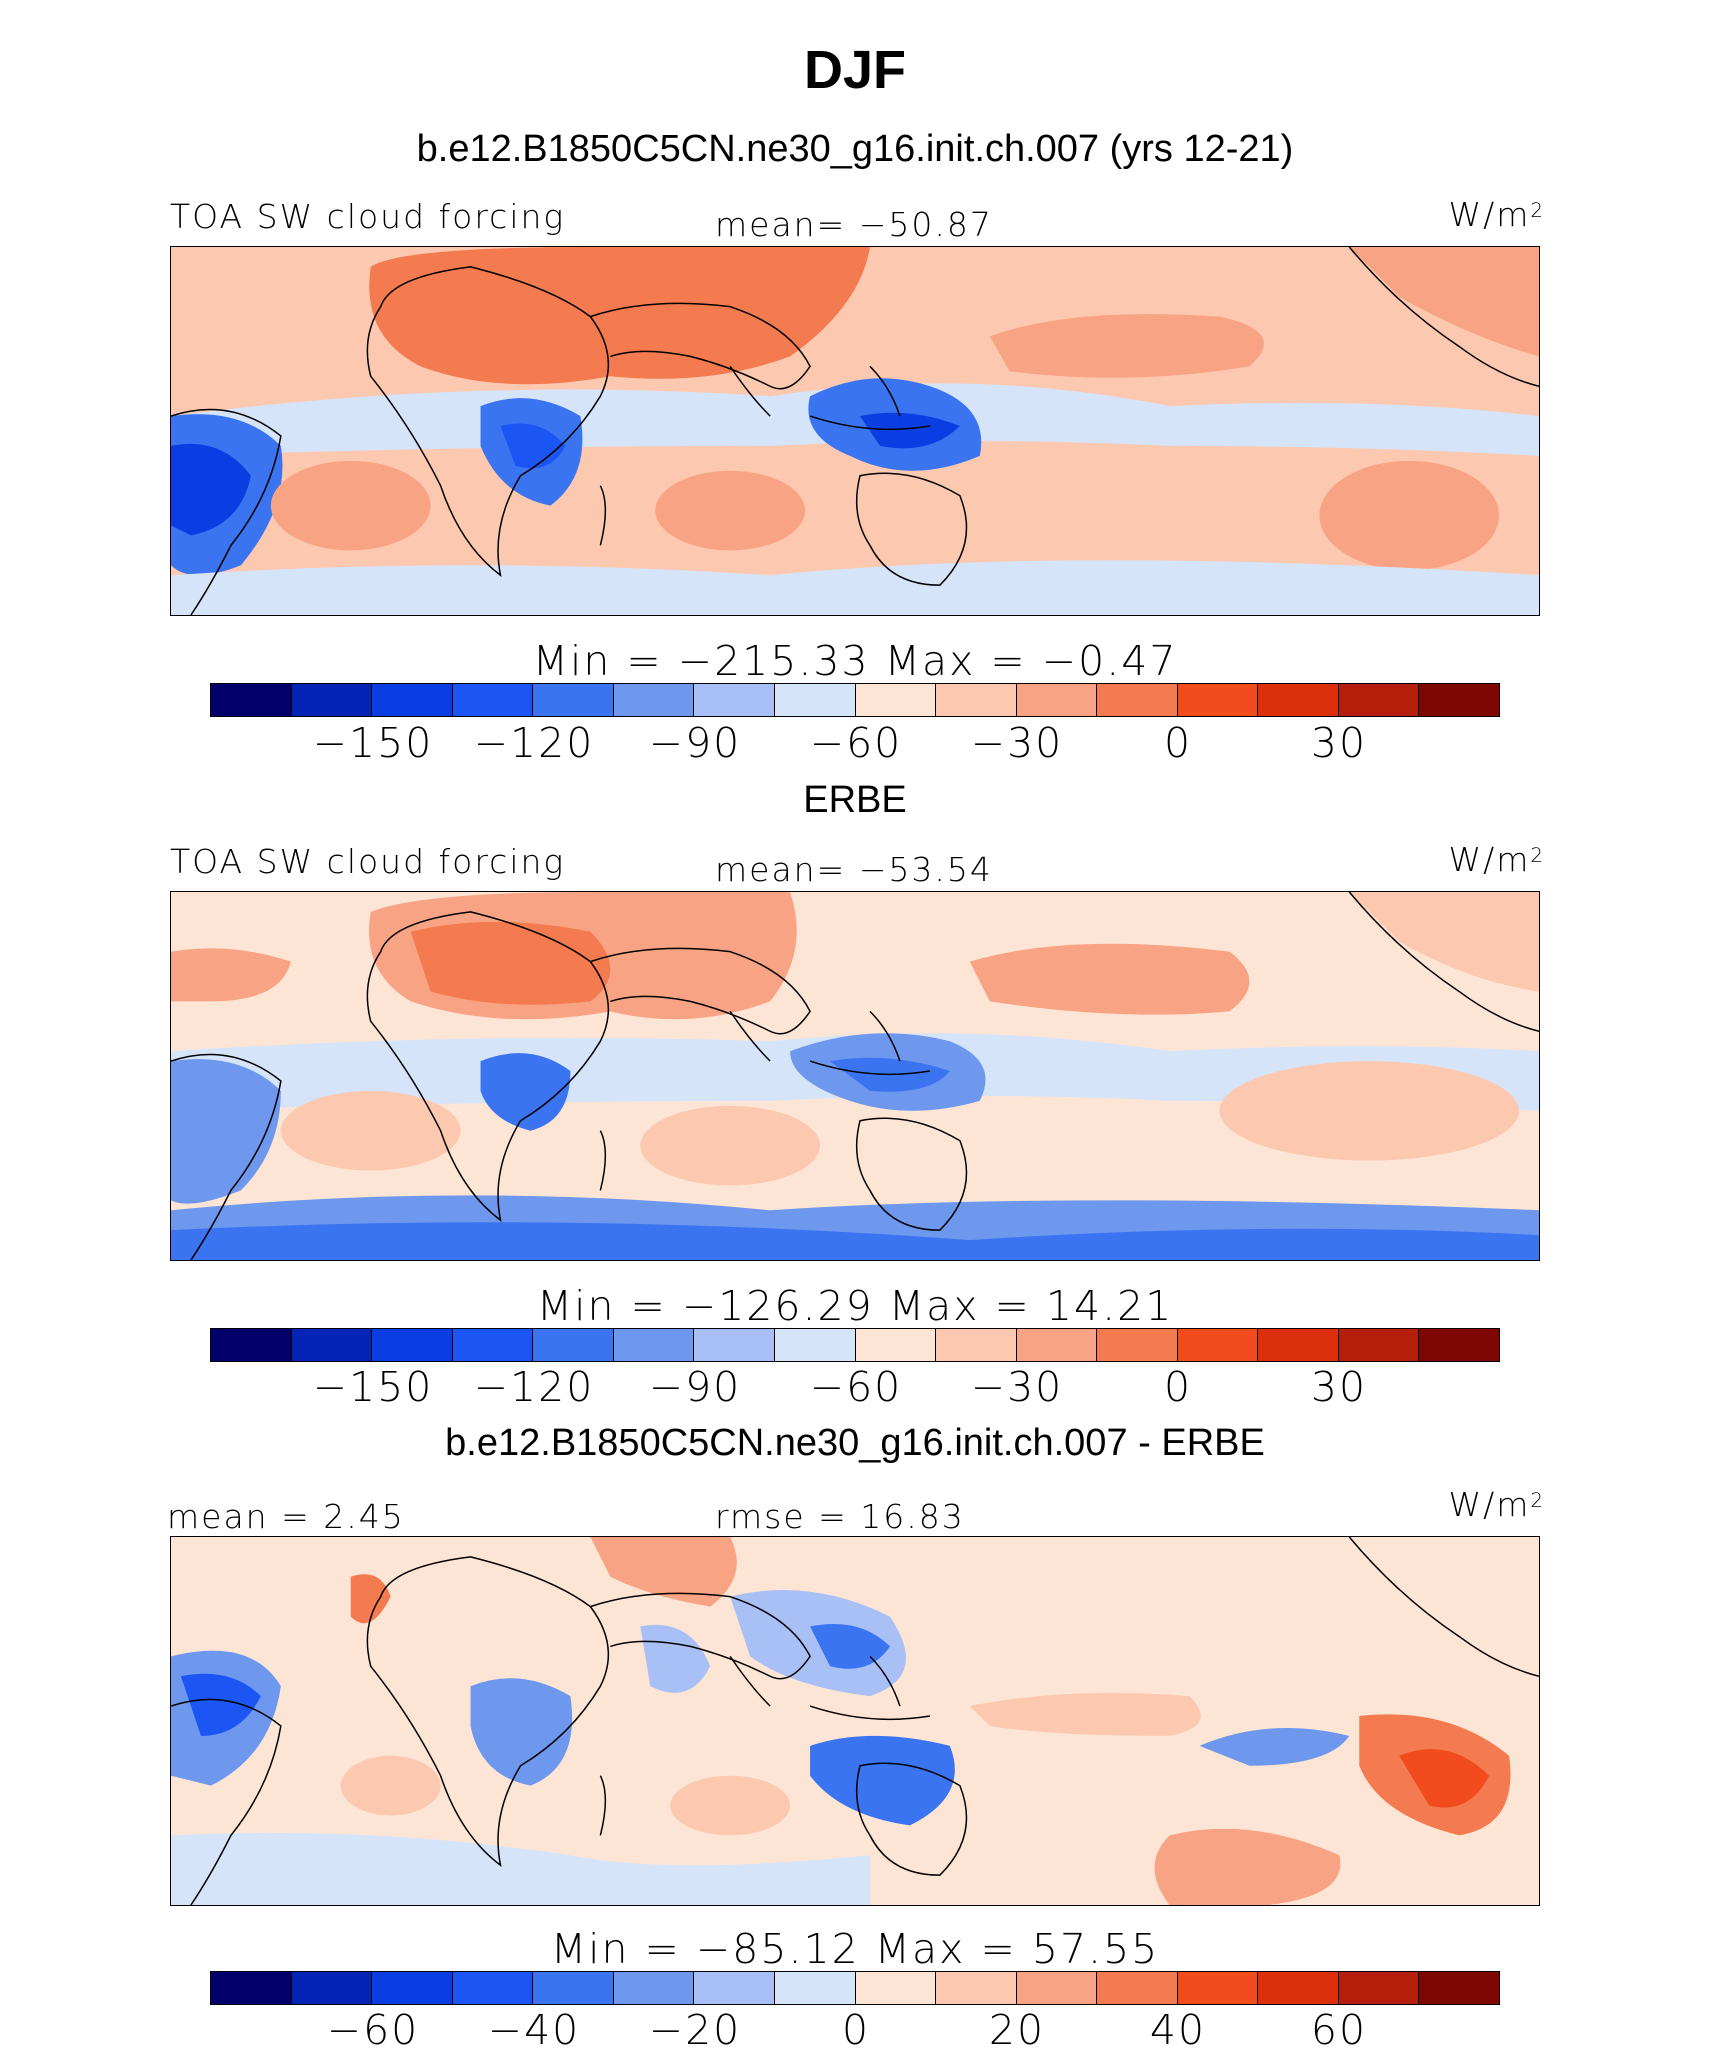 The width and height of the screenshot is (1710, 2064). What do you see at coordinates (286, 1516) in the screenshot?
I see `panel-3-mean-label: mean = 2.45` at bounding box center [286, 1516].